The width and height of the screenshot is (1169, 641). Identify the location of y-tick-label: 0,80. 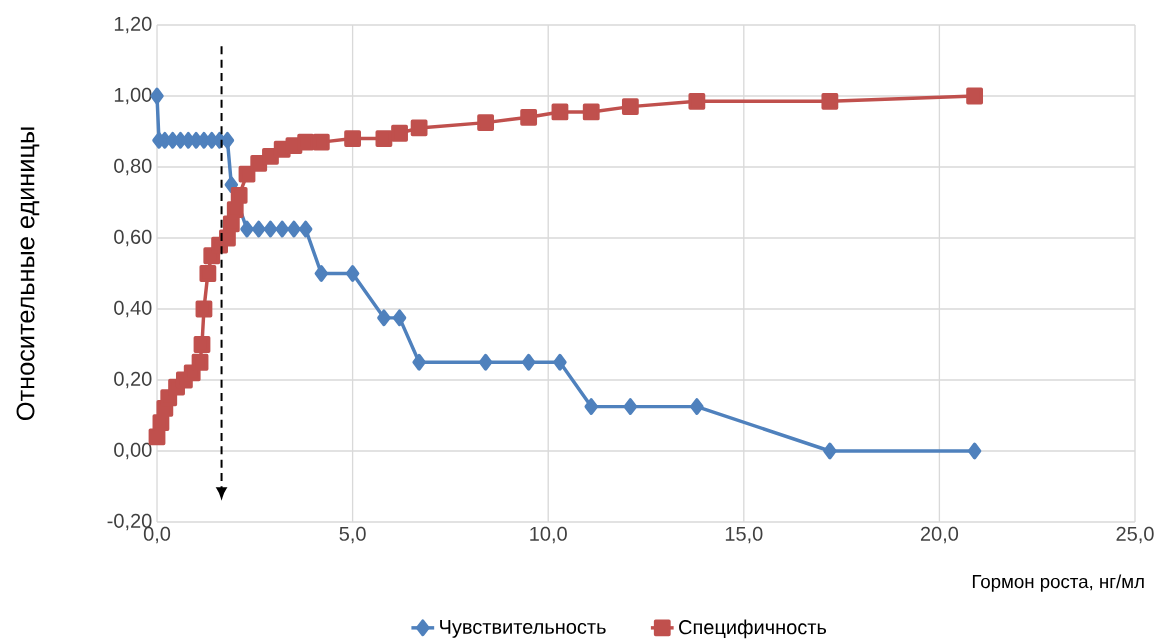
(133, 167).